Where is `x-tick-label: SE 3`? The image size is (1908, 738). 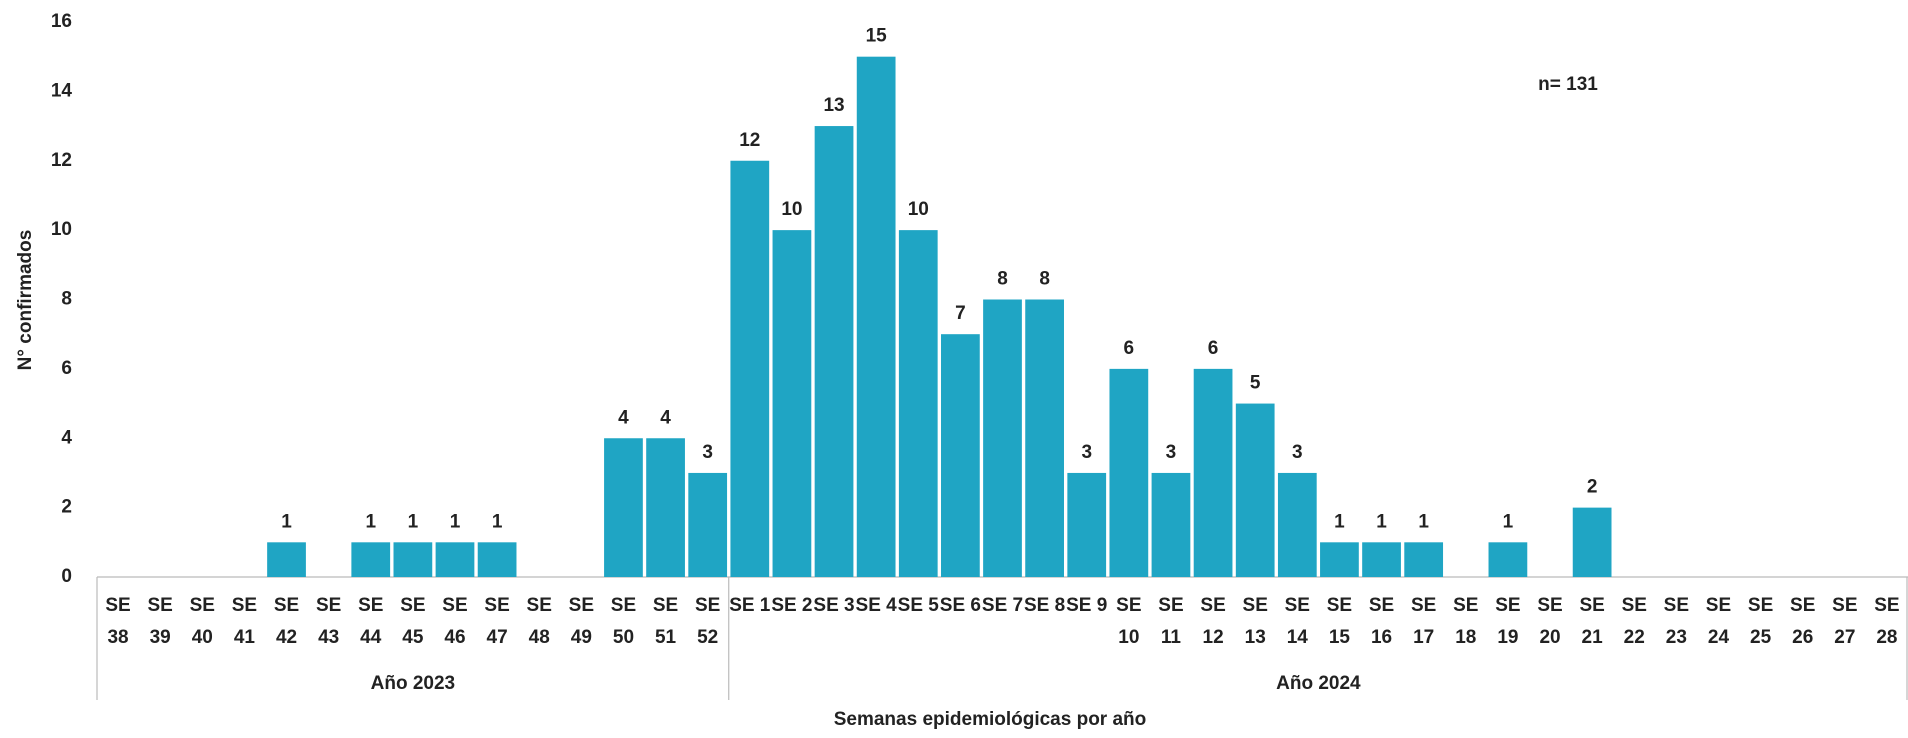 x-tick-label: SE 3 is located at coordinates (833, 605).